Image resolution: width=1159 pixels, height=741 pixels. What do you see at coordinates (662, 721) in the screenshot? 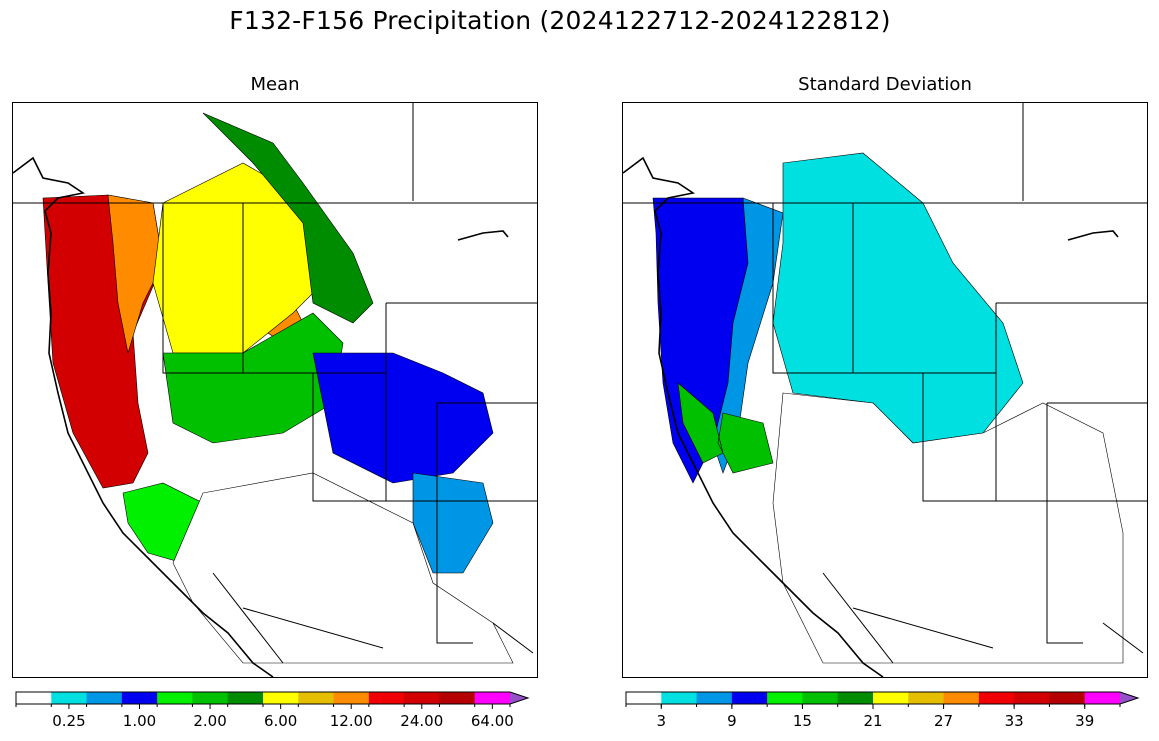
I see `colorbar-tick-label: 3` at bounding box center [662, 721].